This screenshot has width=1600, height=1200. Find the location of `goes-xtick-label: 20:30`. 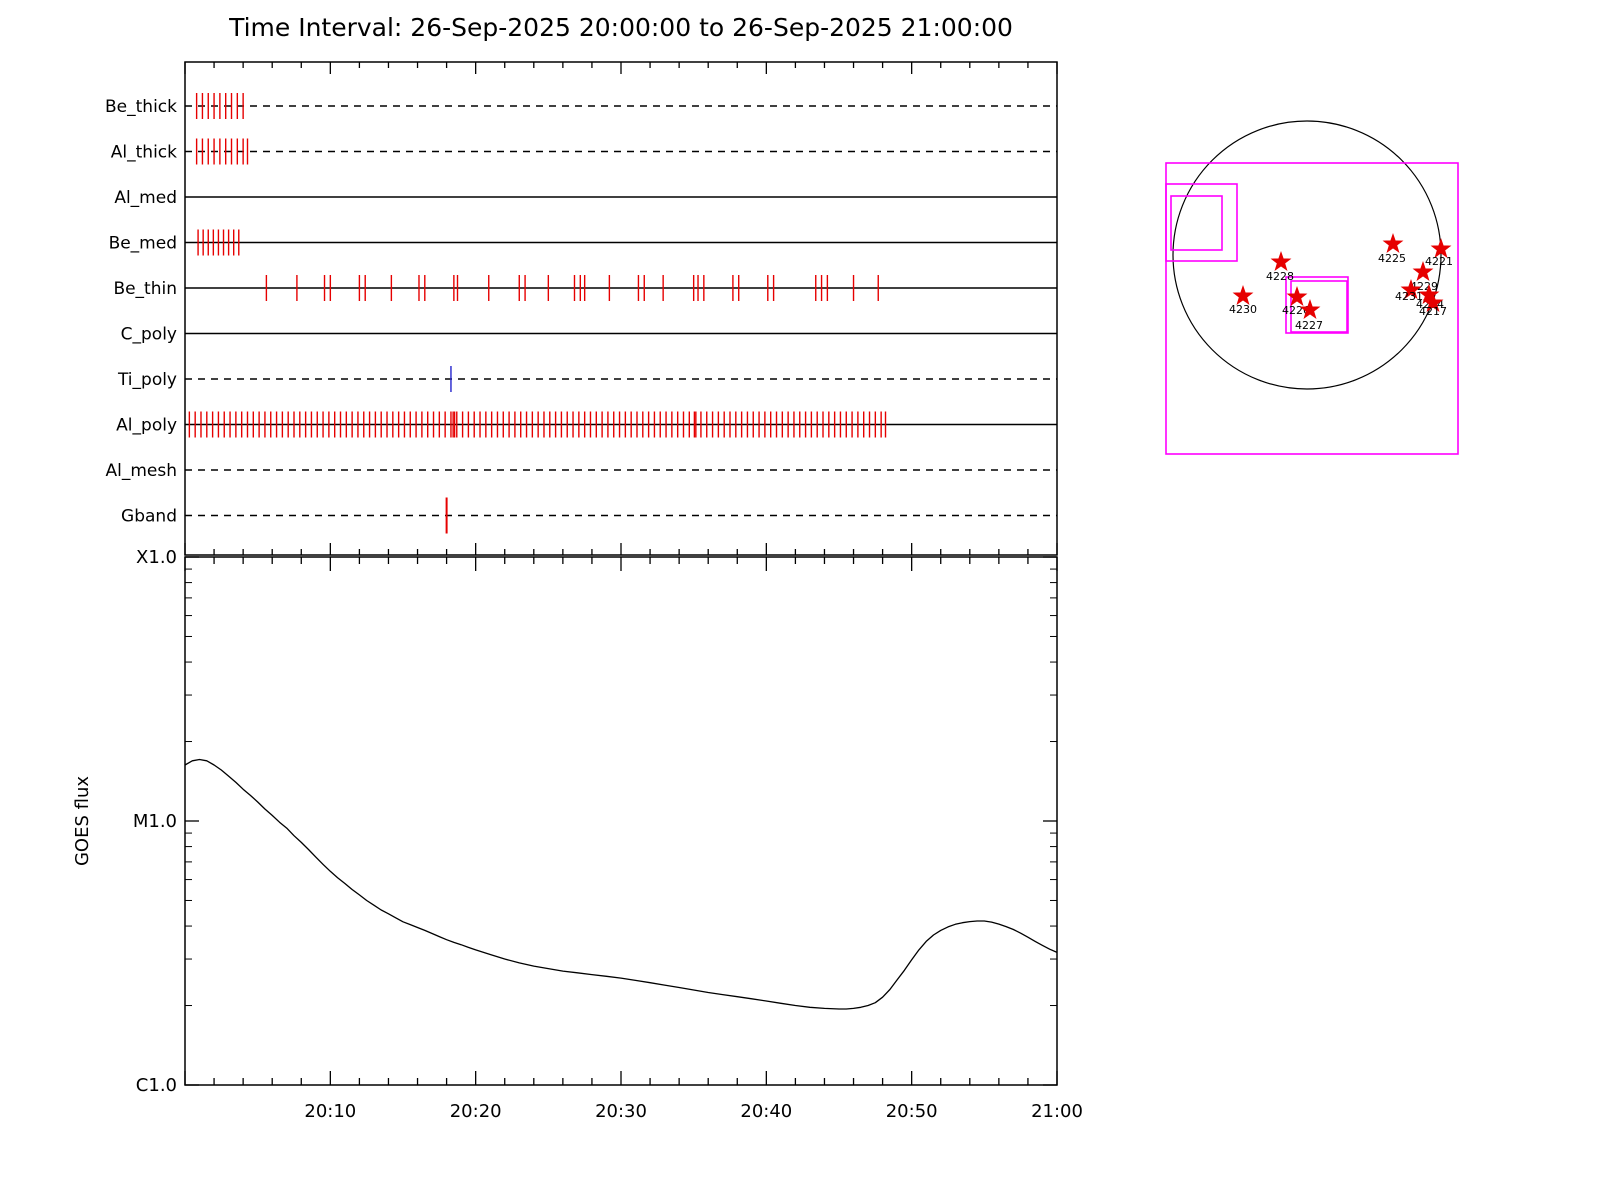

goes-xtick-label: 20:30 is located at coordinates (621, 1111).